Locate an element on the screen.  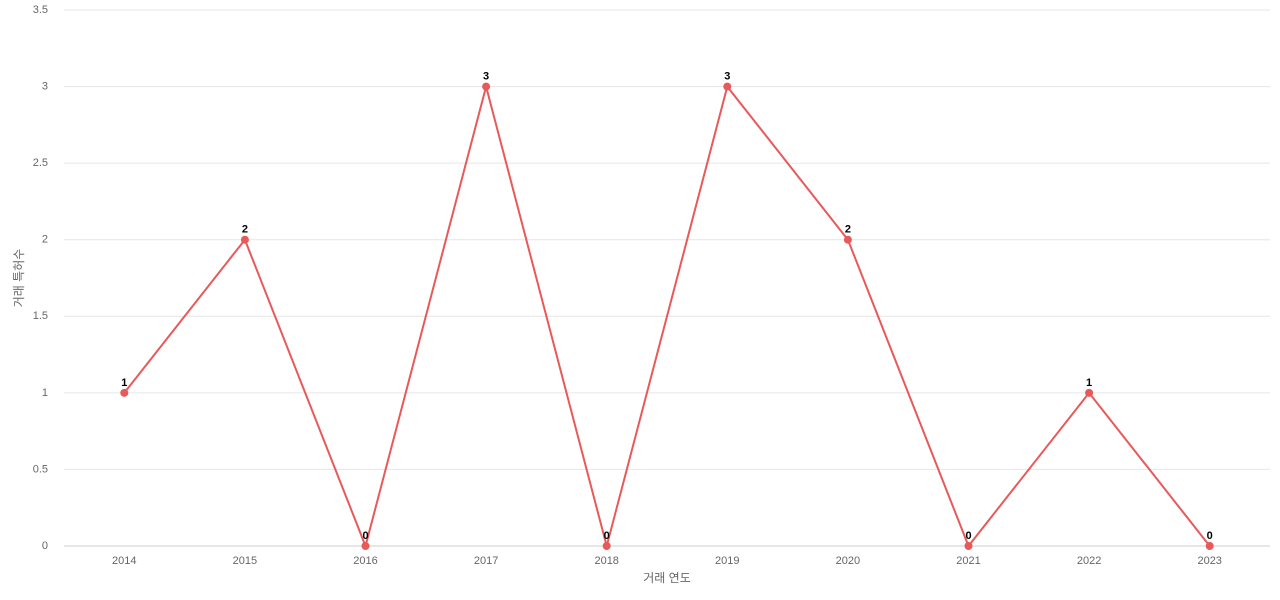
y-tick-label: 0 is located at coordinates (45, 546).